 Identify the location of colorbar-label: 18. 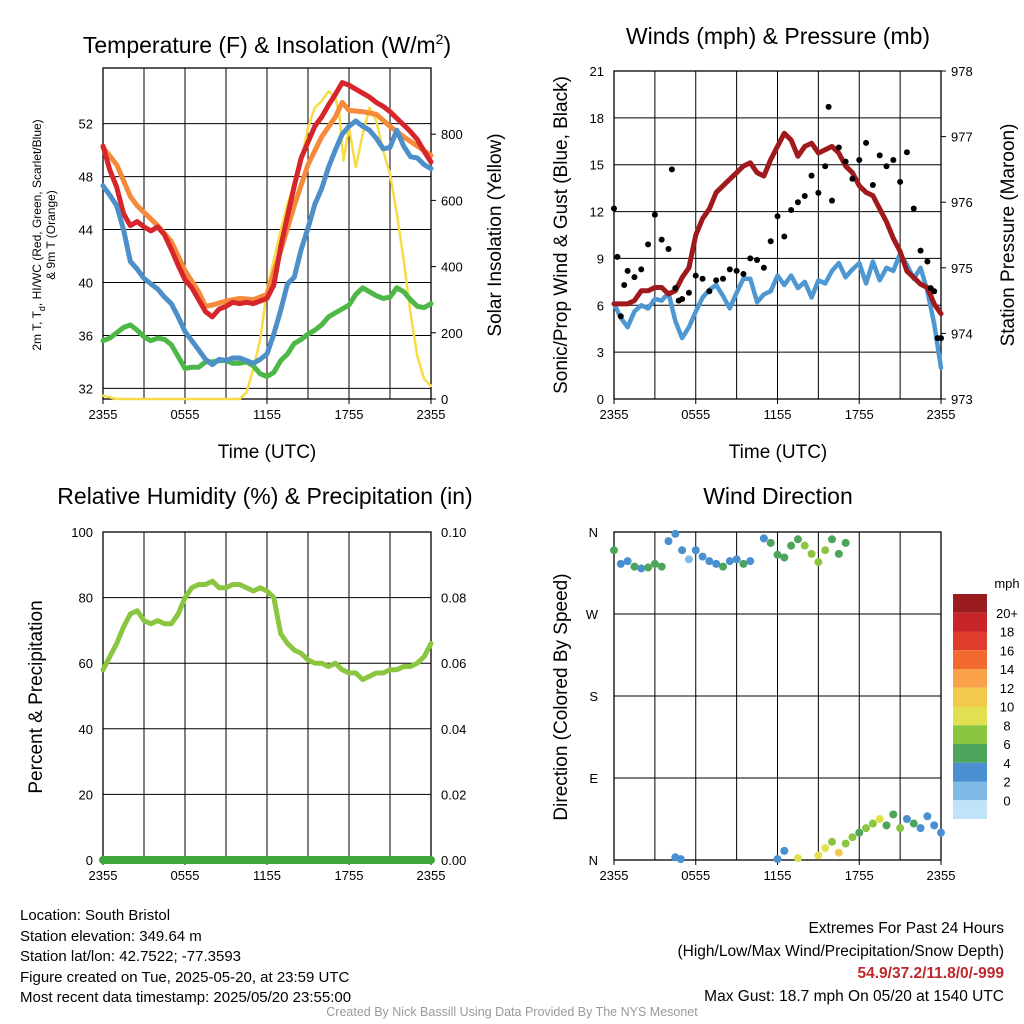
(1007, 632).